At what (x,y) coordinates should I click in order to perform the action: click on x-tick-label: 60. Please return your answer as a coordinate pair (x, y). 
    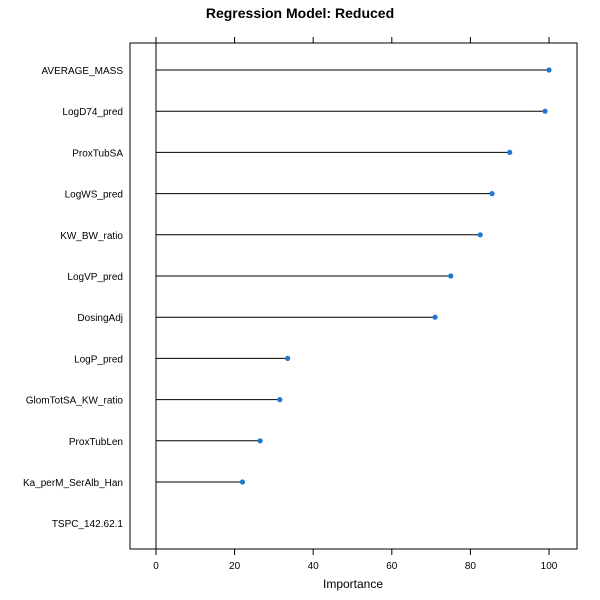
    Looking at the image, I should click on (392, 566).